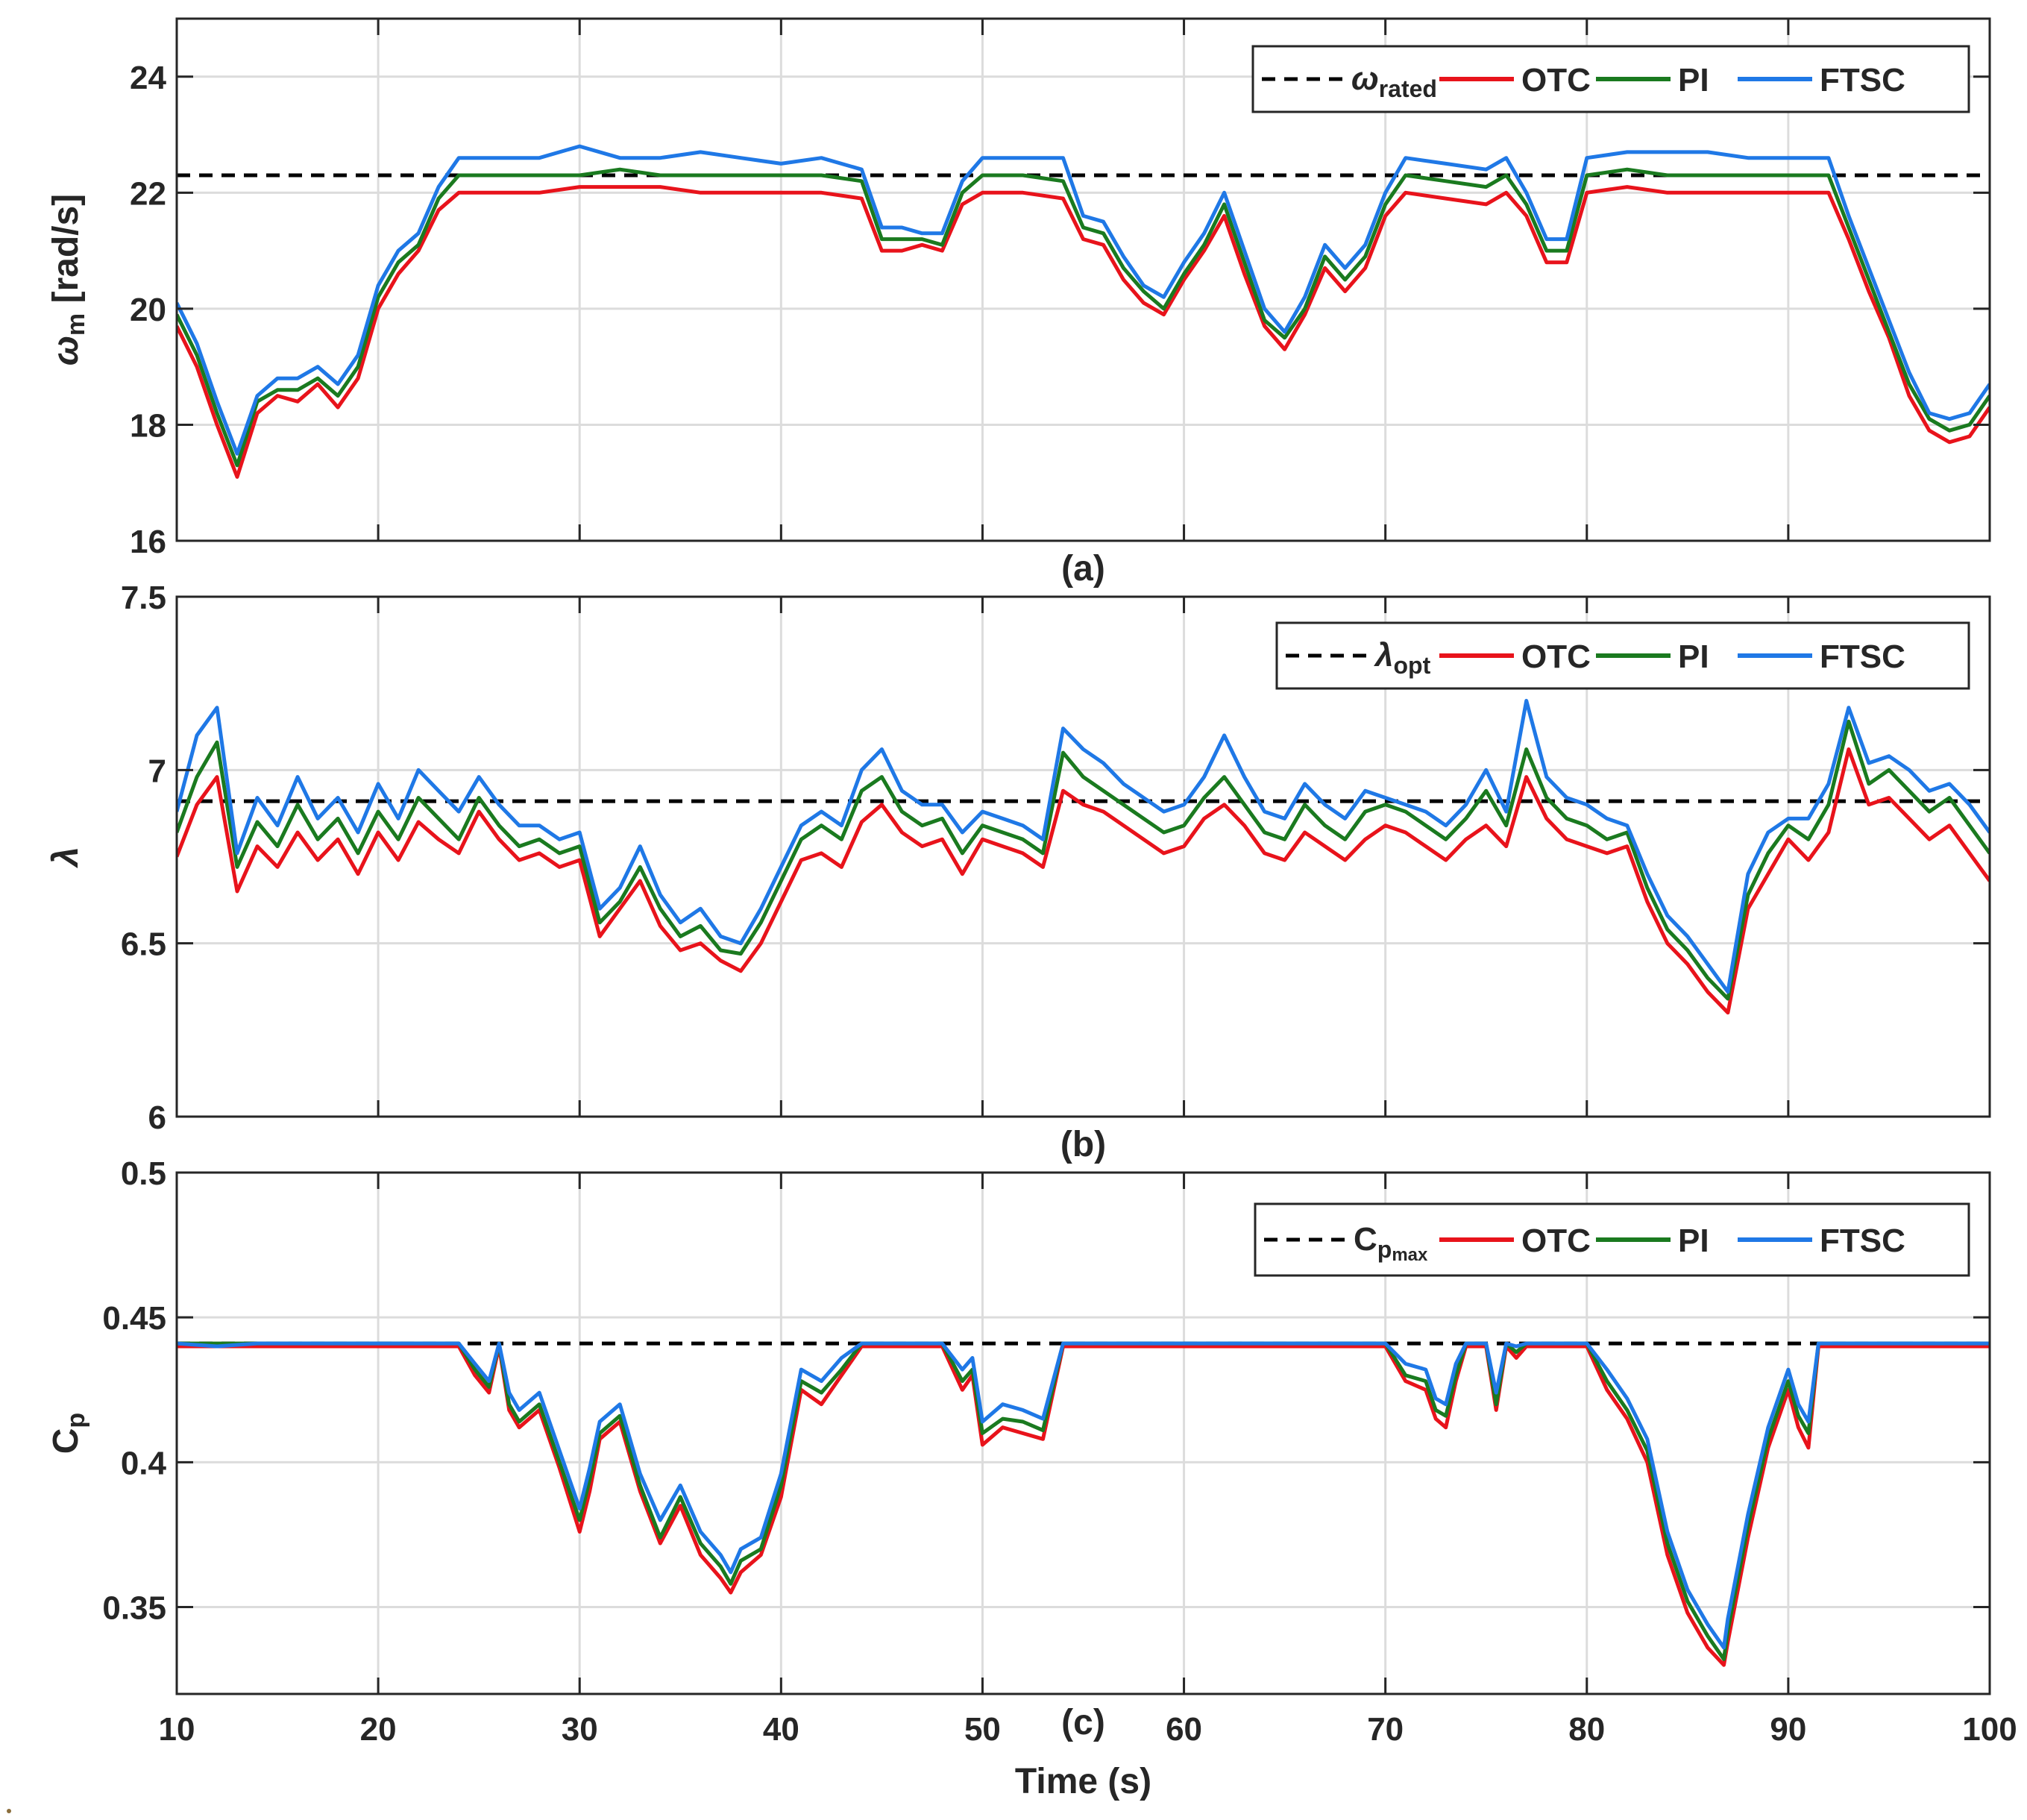 The width and height of the screenshot is (2027, 1820). I want to click on y-axis-label-symbol: λ, so click(66, 858).